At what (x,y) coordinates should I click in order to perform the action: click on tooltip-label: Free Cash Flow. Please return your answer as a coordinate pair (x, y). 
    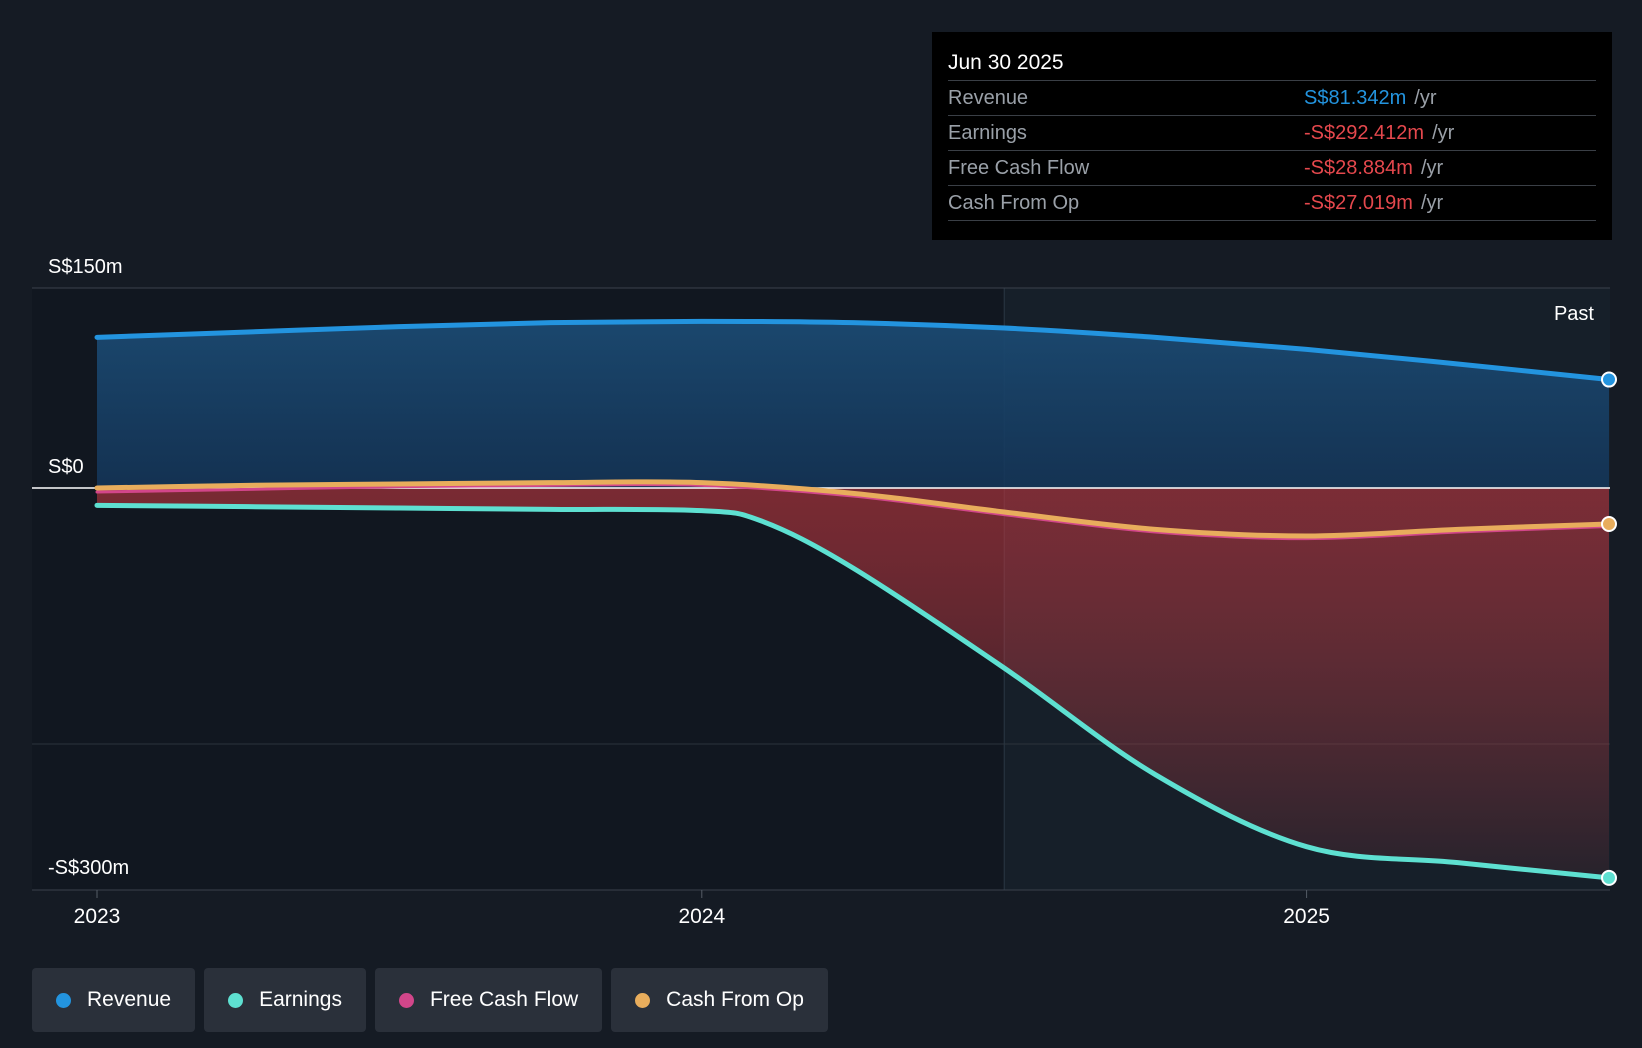
    Looking at the image, I should click on (1019, 168).